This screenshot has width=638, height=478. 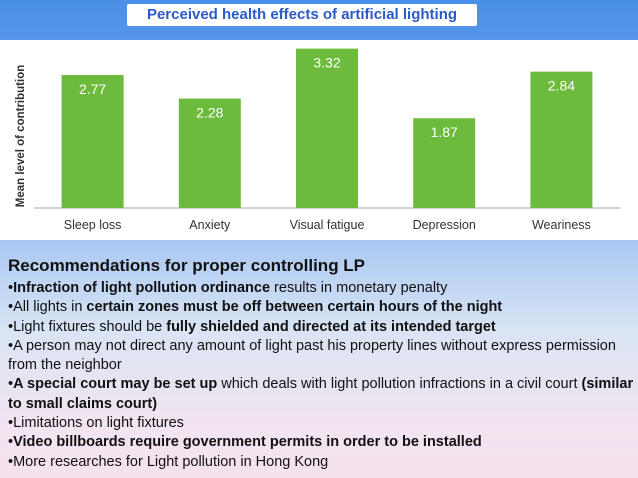 I want to click on bar-visual-fatigue, so click(x=327, y=128).